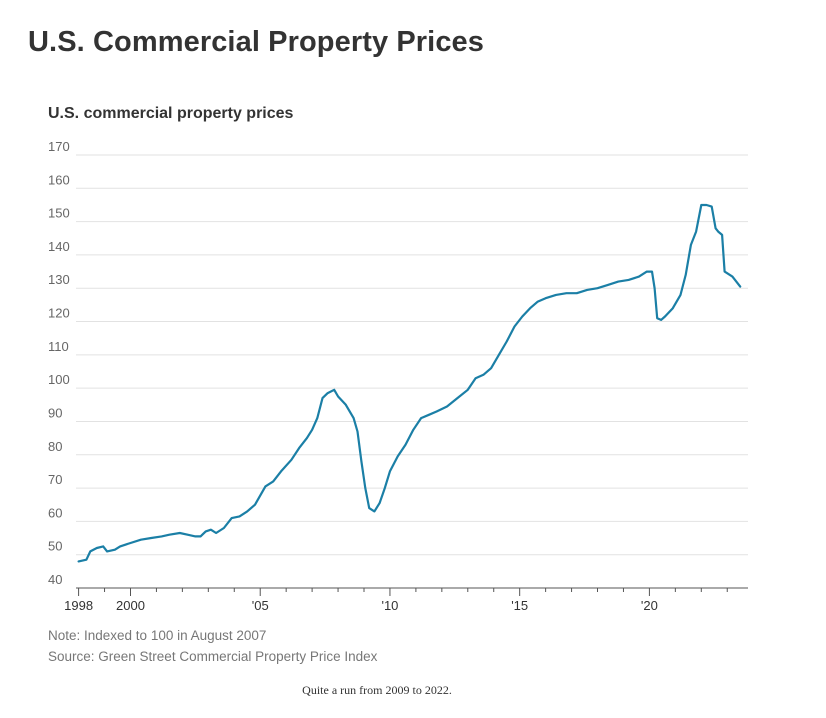 The width and height of the screenshot is (826, 718). What do you see at coordinates (59, 246) in the screenshot?
I see `y-tick-label: 140` at bounding box center [59, 246].